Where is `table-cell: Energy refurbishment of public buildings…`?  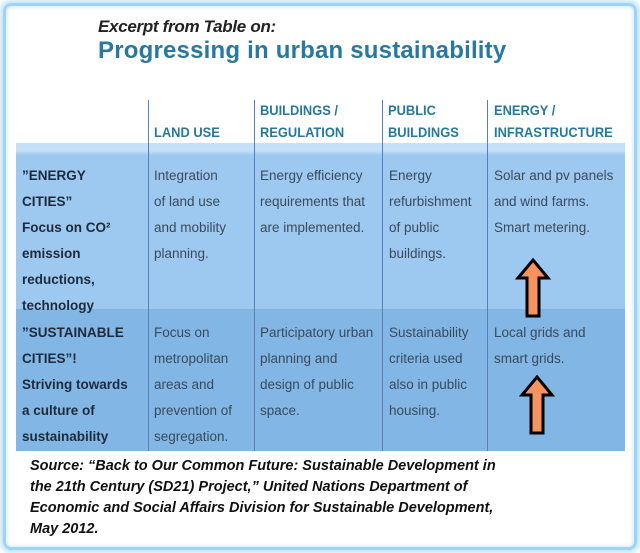
table-cell: Energy refurbishment of public buildings… is located at coordinates (430, 214).